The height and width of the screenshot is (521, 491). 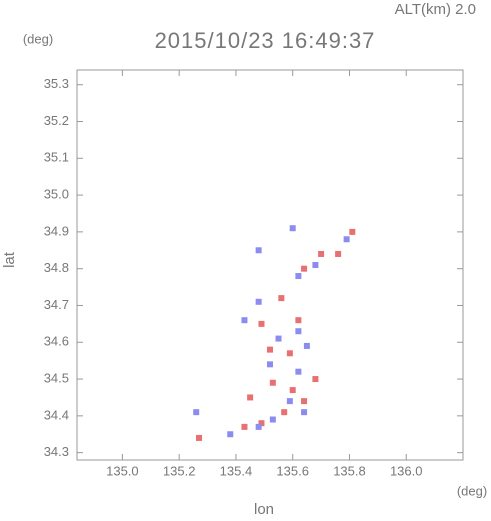 I want to click on x-tick-label: 135.8, so click(x=349, y=470).